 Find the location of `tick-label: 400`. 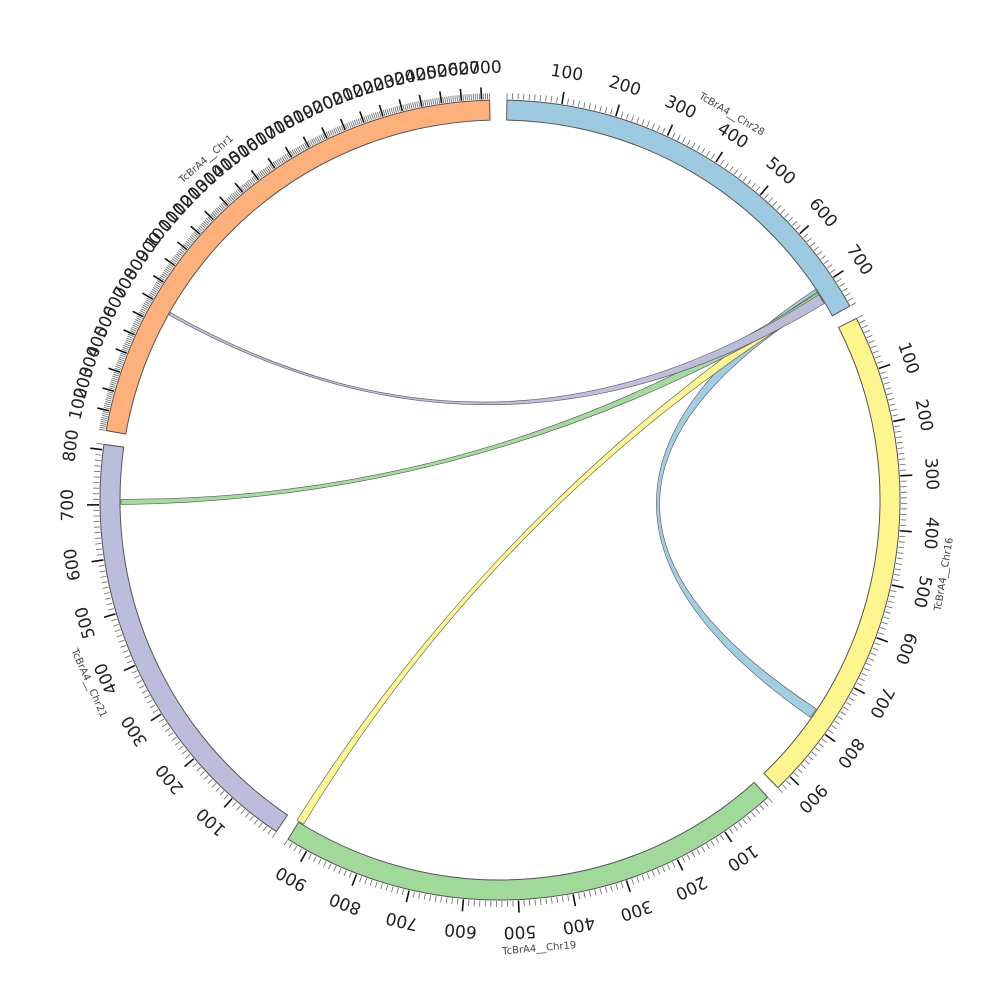

tick-label: 400 is located at coordinates (579, 925).